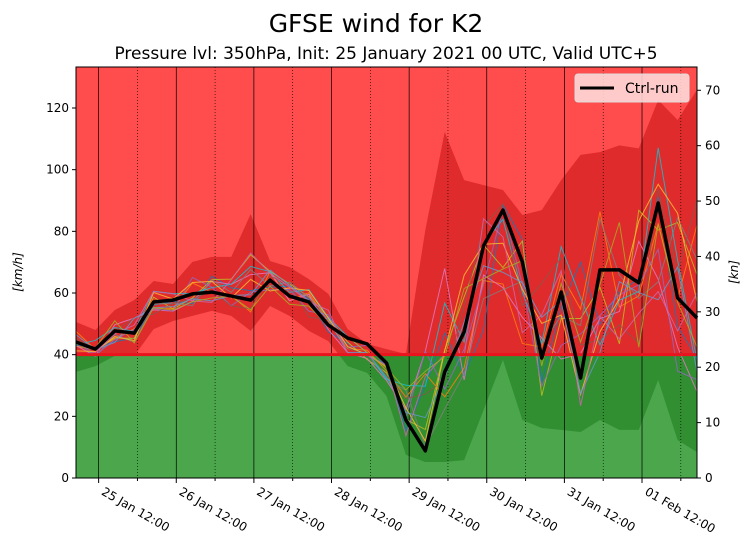  Describe the element at coordinates (734, 272) in the screenshot. I see `y-axis-label-right: [kn]` at that location.